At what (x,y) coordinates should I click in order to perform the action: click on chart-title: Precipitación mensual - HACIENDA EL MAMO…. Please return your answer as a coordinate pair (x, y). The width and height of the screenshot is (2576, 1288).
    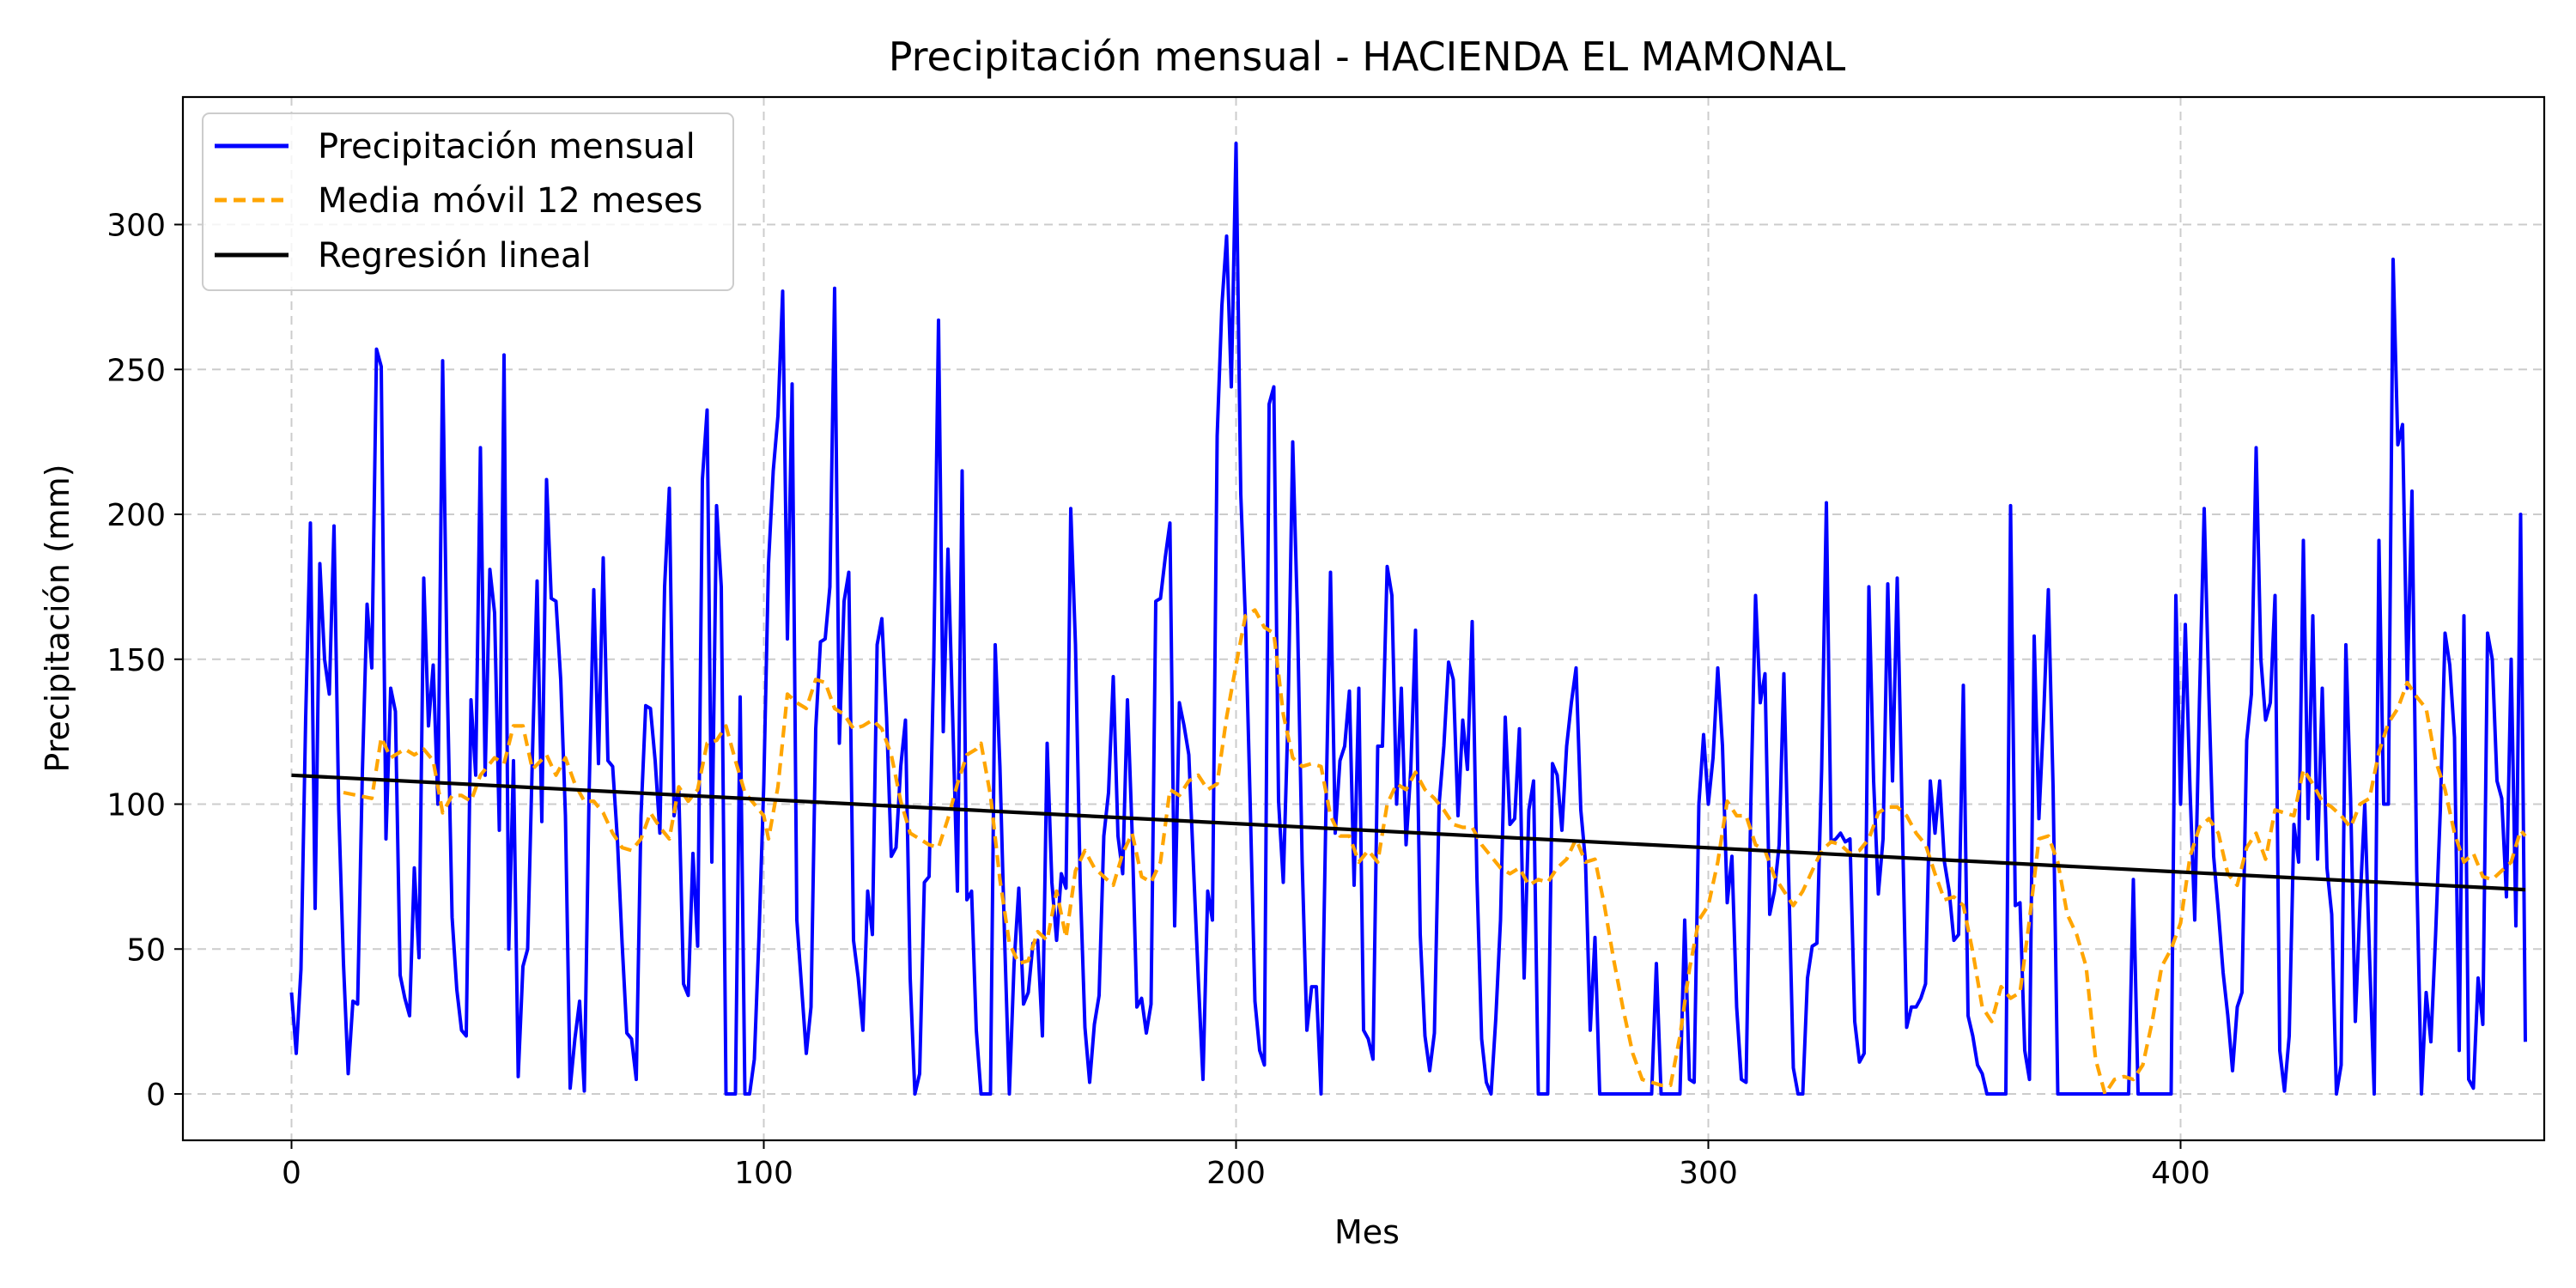
    Looking at the image, I should click on (1367, 56).